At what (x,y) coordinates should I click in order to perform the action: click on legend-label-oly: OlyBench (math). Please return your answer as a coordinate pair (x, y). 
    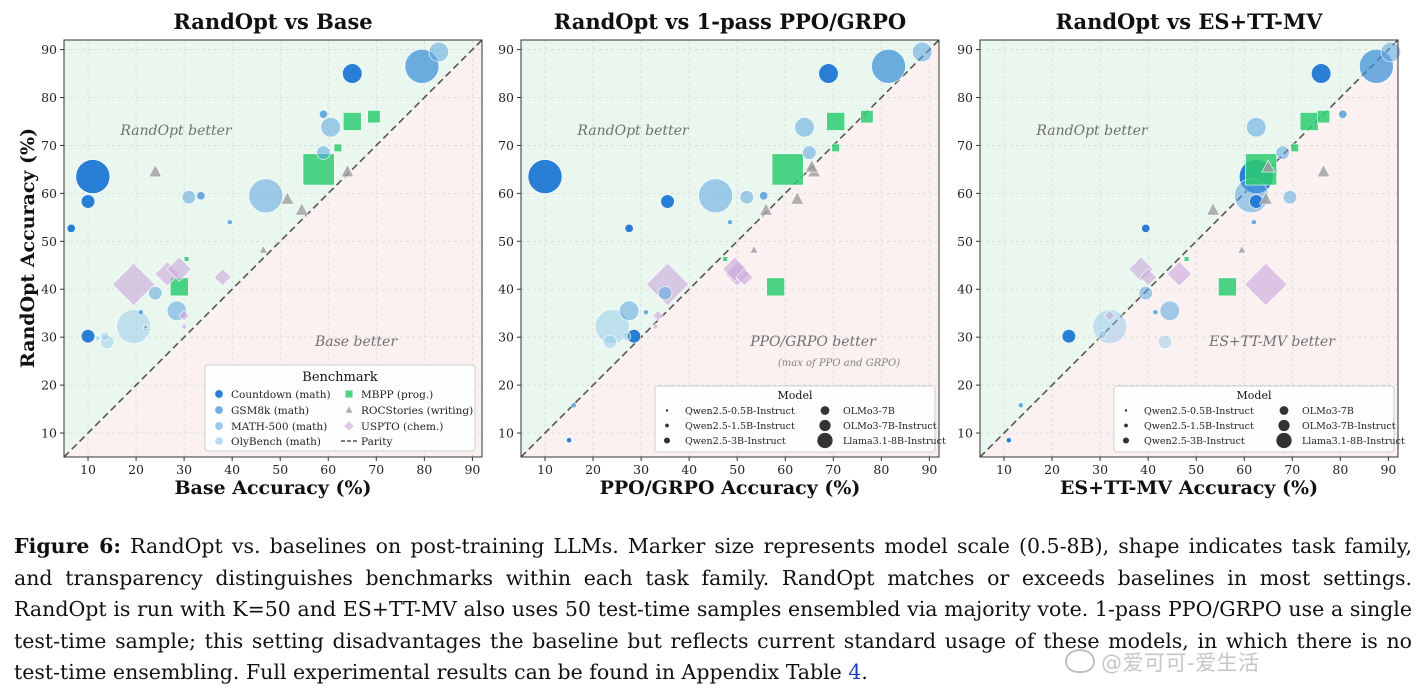
    Looking at the image, I should click on (276, 442).